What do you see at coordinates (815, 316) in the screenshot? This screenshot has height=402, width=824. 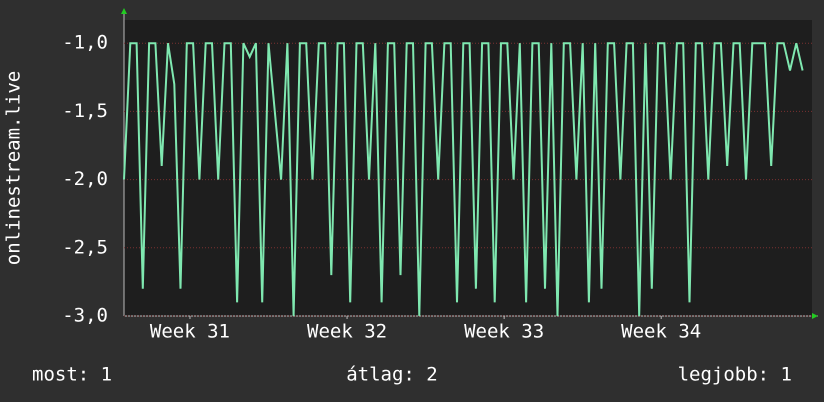 I see `x-axis-arrow` at bounding box center [815, 316].